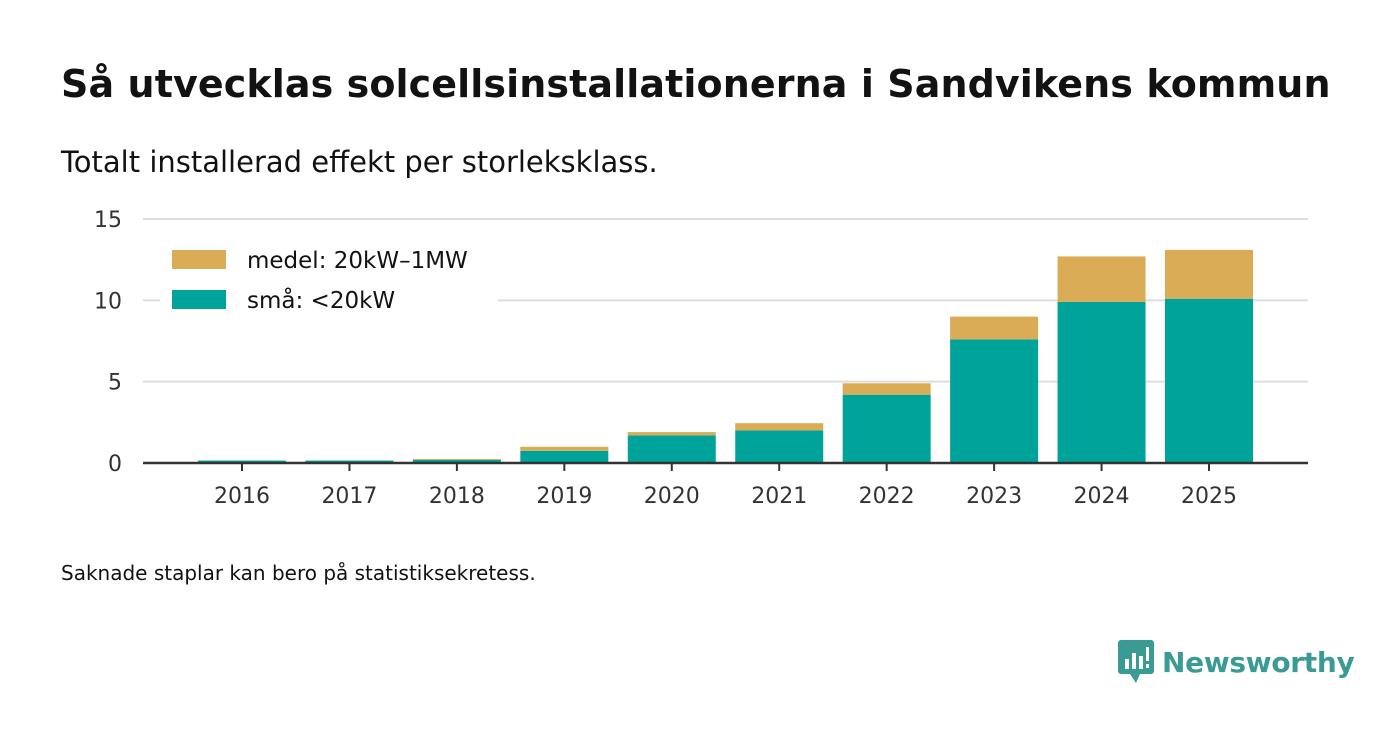  What do you see at coordinates (115, 383) in the screenshot?
I see `y-tick-label: 5` at bounding box center [115, 383].